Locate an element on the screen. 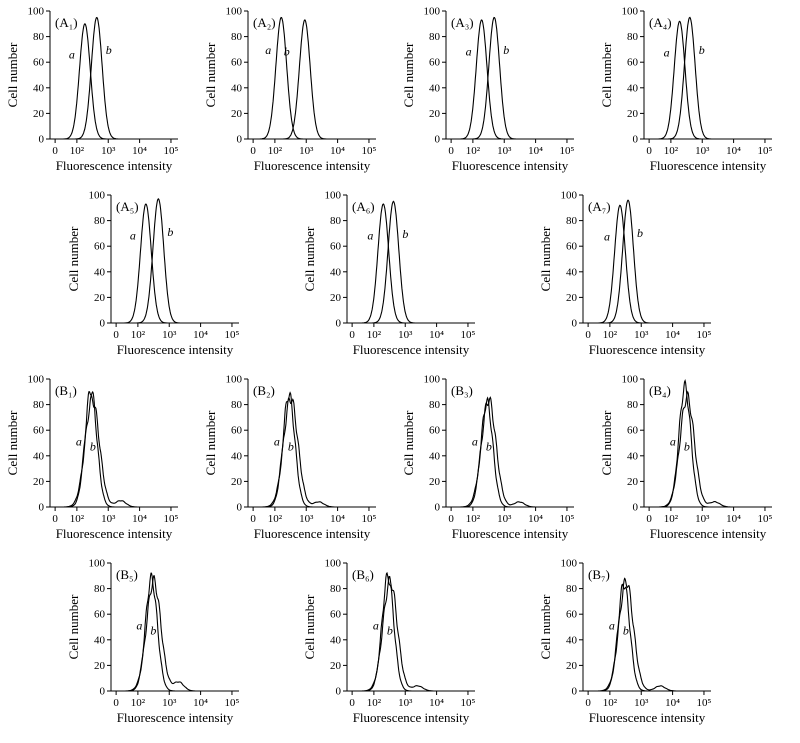 This screenshot has height=743, width=800. panel-label: (B₃) is located at coordinates (462, 390).